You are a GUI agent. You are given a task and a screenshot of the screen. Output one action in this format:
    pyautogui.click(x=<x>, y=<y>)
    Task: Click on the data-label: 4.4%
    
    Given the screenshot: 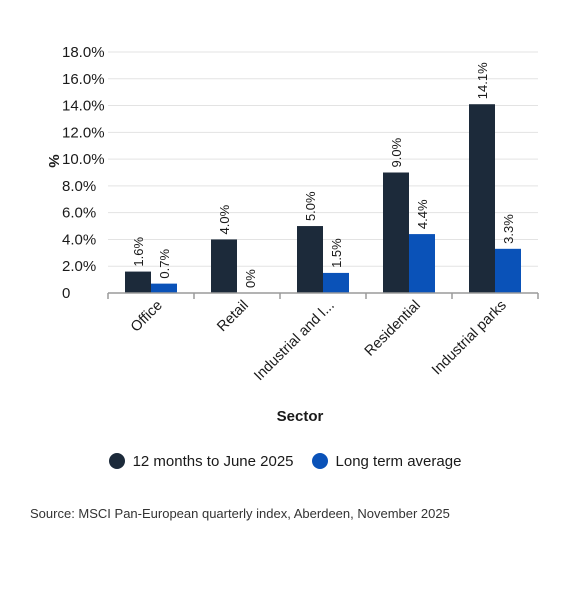 What is the action you would take?
    pyautogui.click(x=422, y=214)
    